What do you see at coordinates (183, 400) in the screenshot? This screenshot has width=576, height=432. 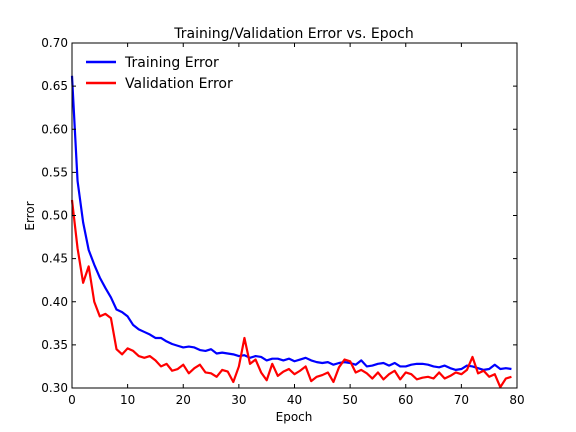 I see `x-tick-label: 20` at bounding box center [183, 400].